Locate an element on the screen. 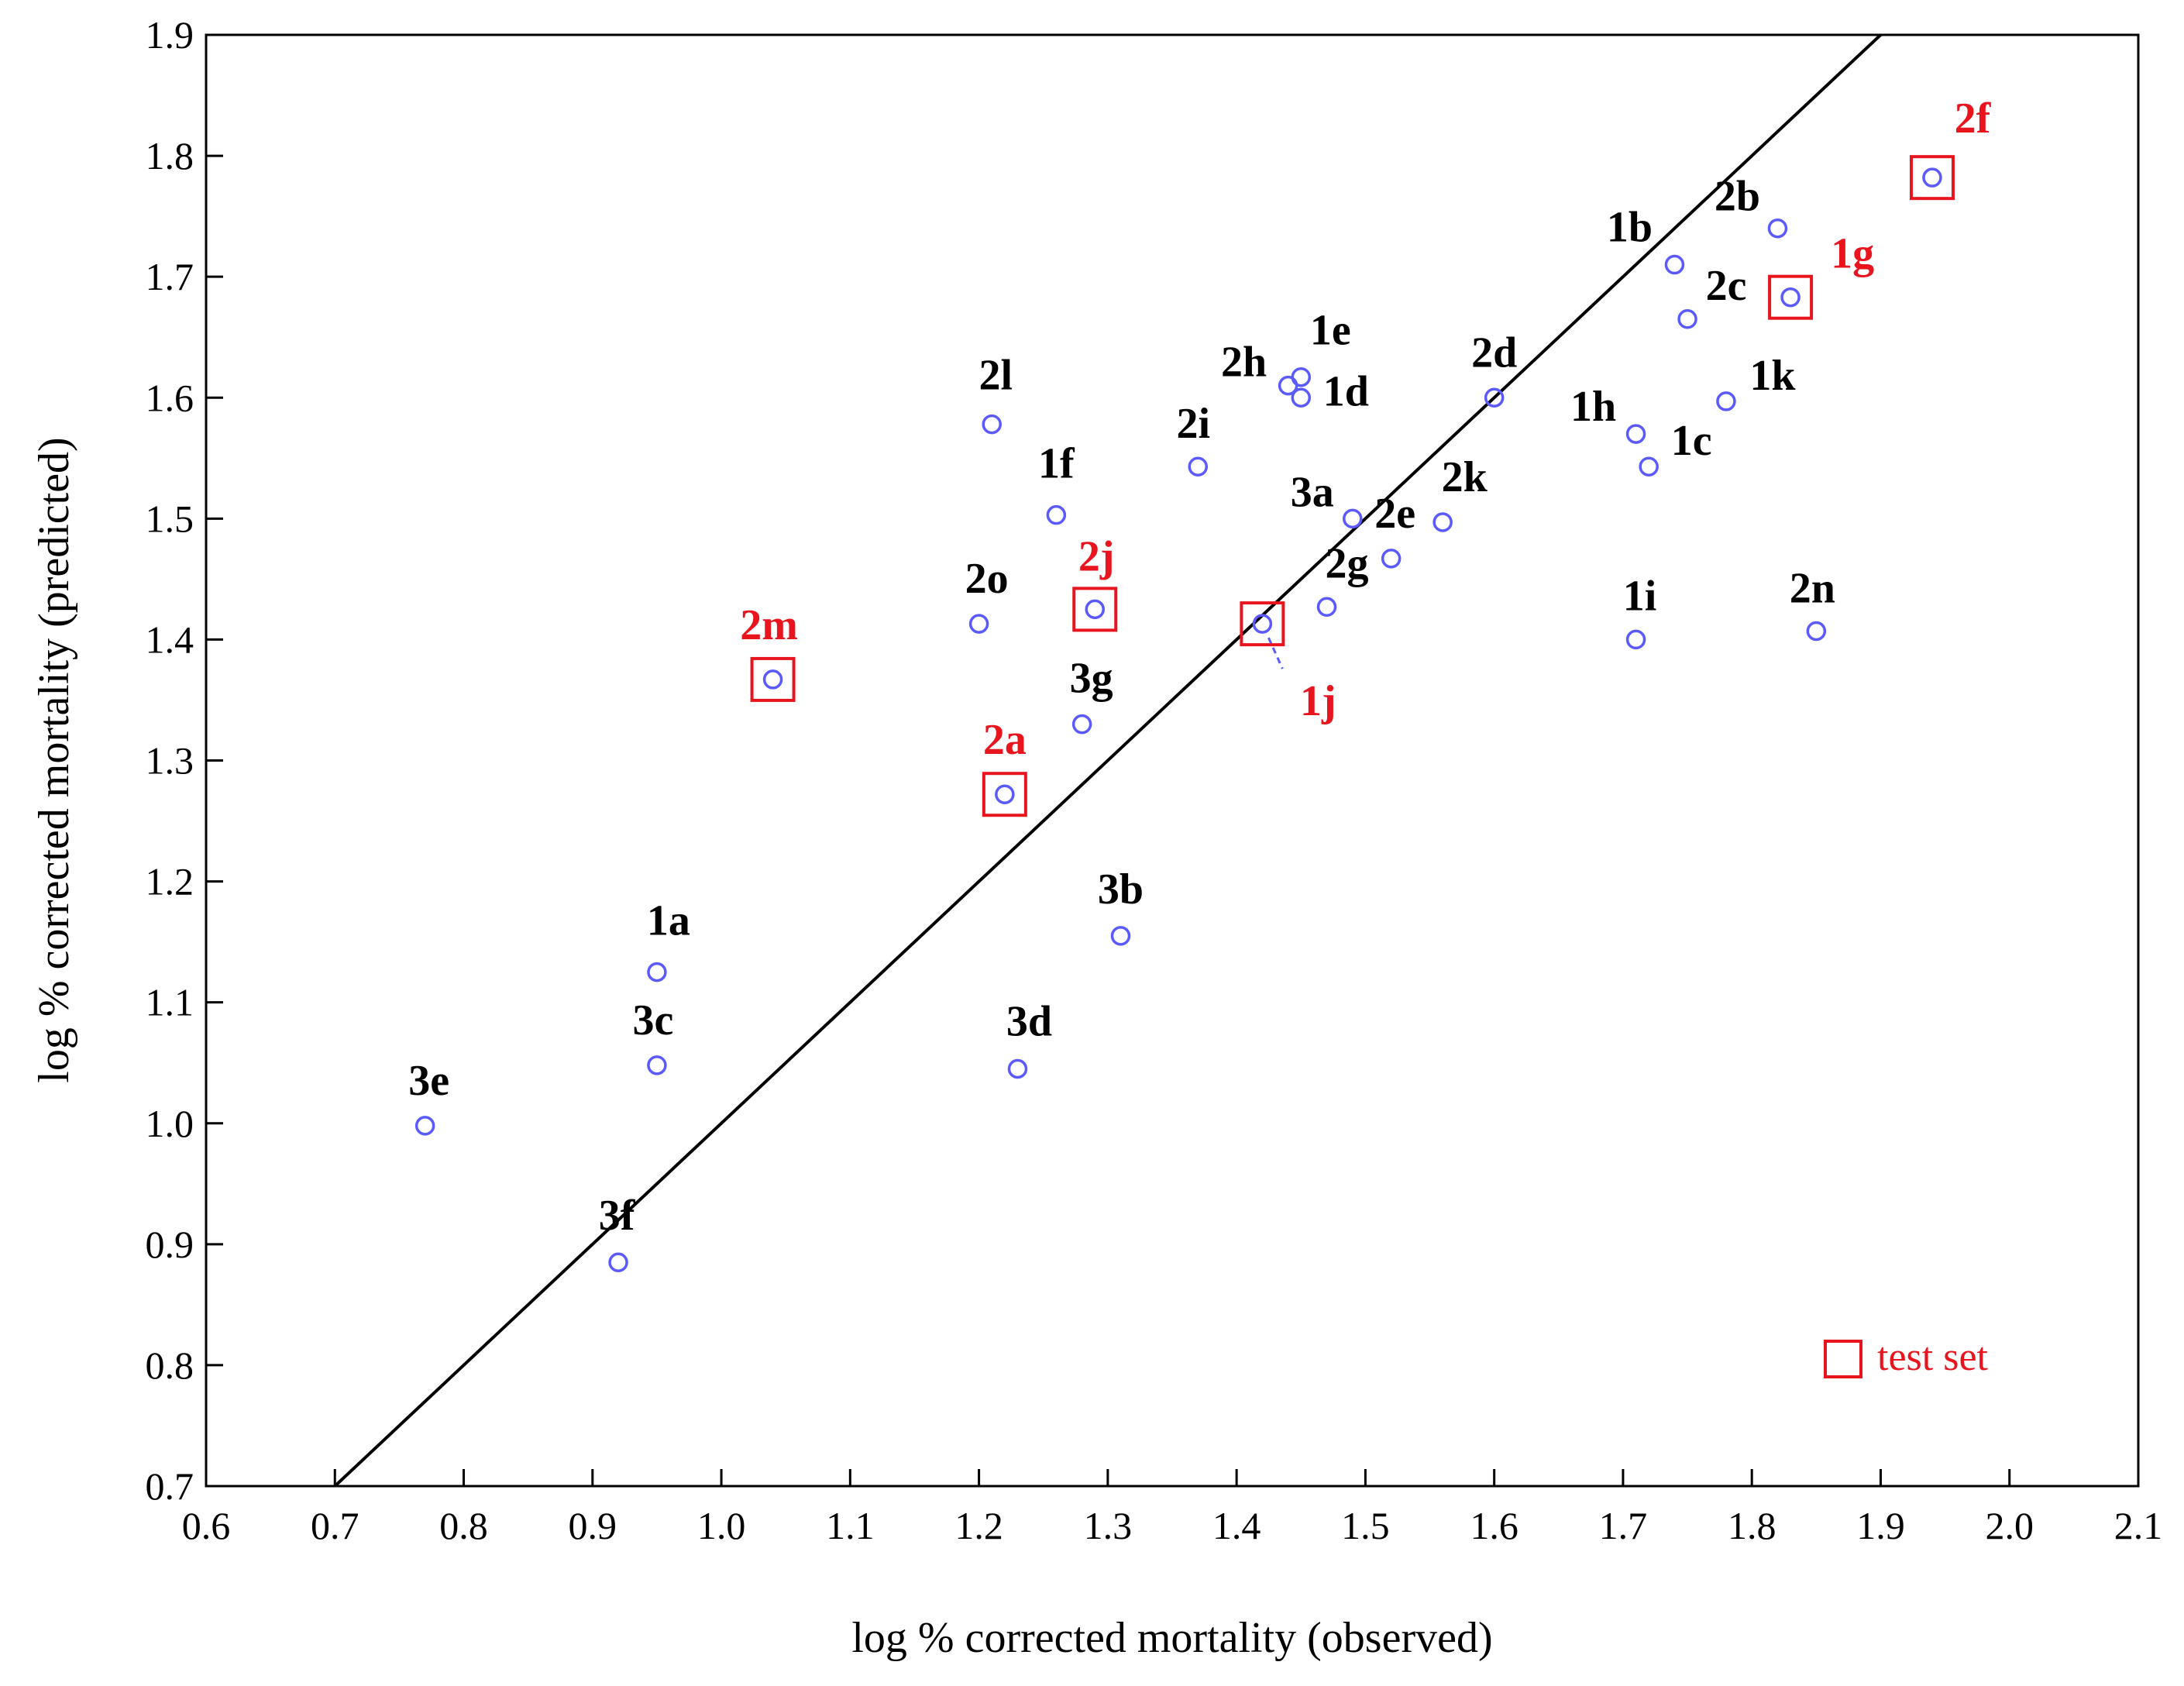 The image size is (2184, 1686). point-label-3f: 3f is located at coordinates (617, 1216).